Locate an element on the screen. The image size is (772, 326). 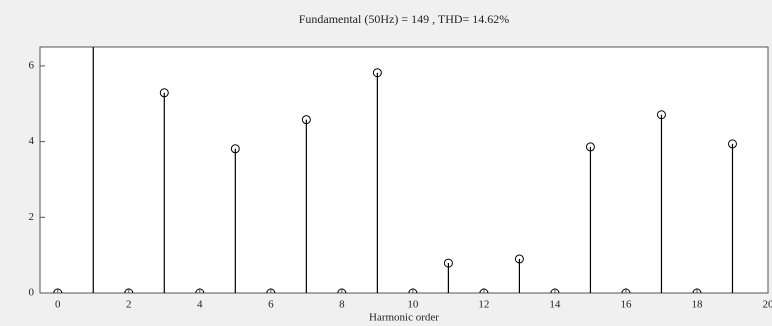
x-tick-label: 14 is located at coordinates (555, 305).